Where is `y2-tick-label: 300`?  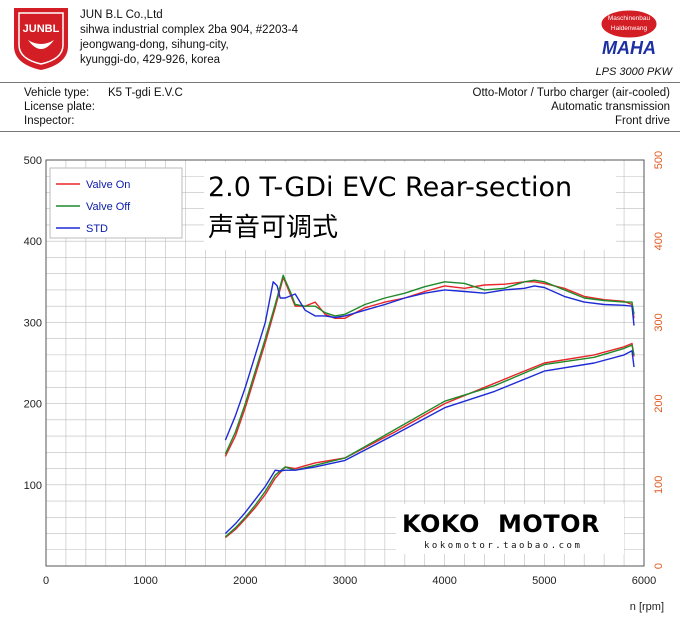 y2-tick-label: 300 is located at coordinates (659, 322).